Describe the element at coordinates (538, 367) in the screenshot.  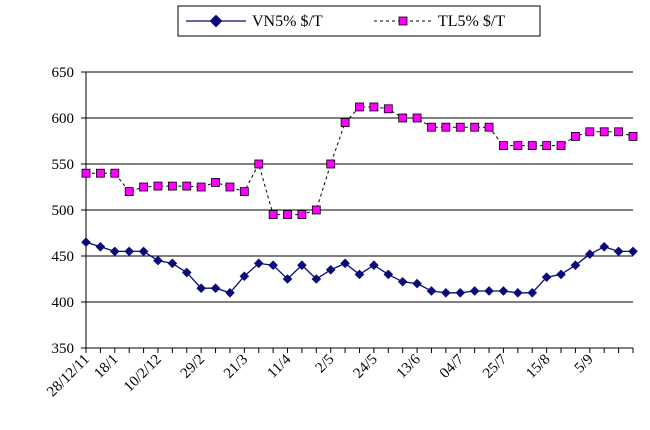
I see `x-tick-label: 15/8` at that location.